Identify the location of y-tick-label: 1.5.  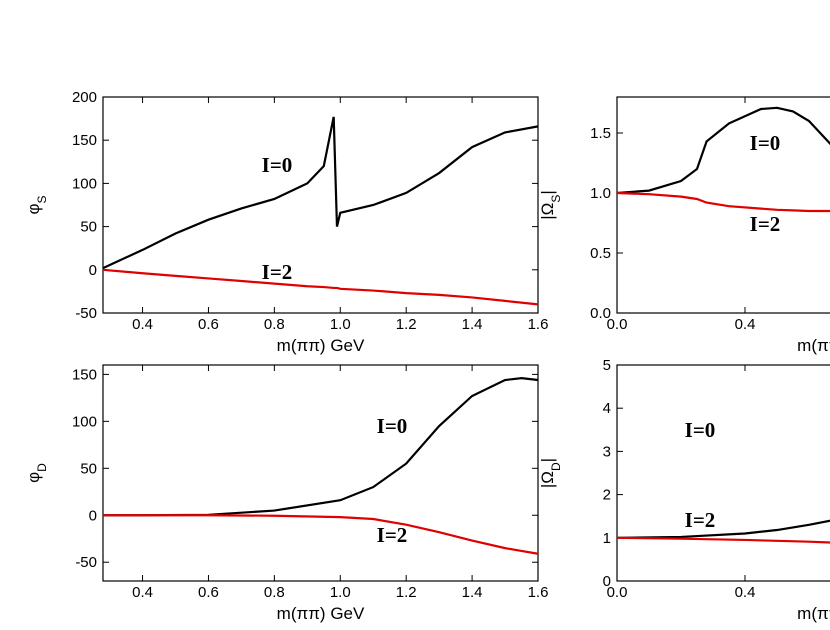
(600, 133).